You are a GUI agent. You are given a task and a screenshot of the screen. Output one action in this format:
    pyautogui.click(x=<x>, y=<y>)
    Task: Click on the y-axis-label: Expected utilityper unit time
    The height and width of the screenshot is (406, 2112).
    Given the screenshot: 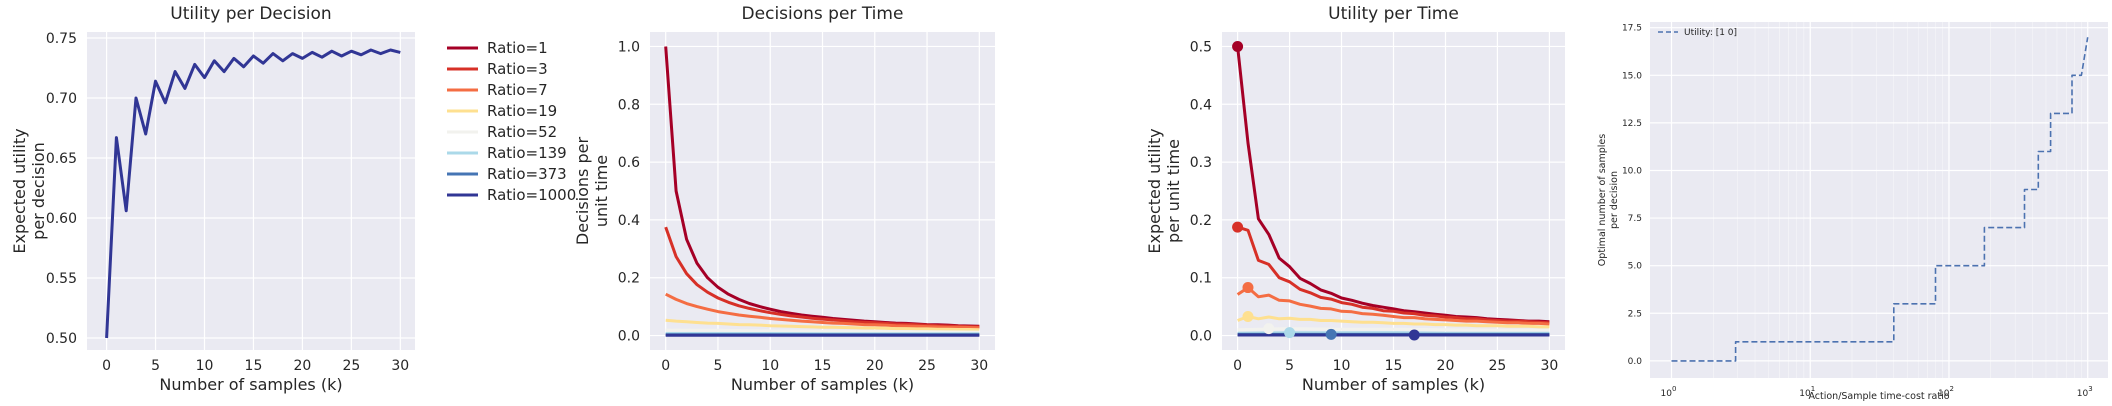 What is the action you would take?
    pyautogui.click(x=1164, y=190)
    